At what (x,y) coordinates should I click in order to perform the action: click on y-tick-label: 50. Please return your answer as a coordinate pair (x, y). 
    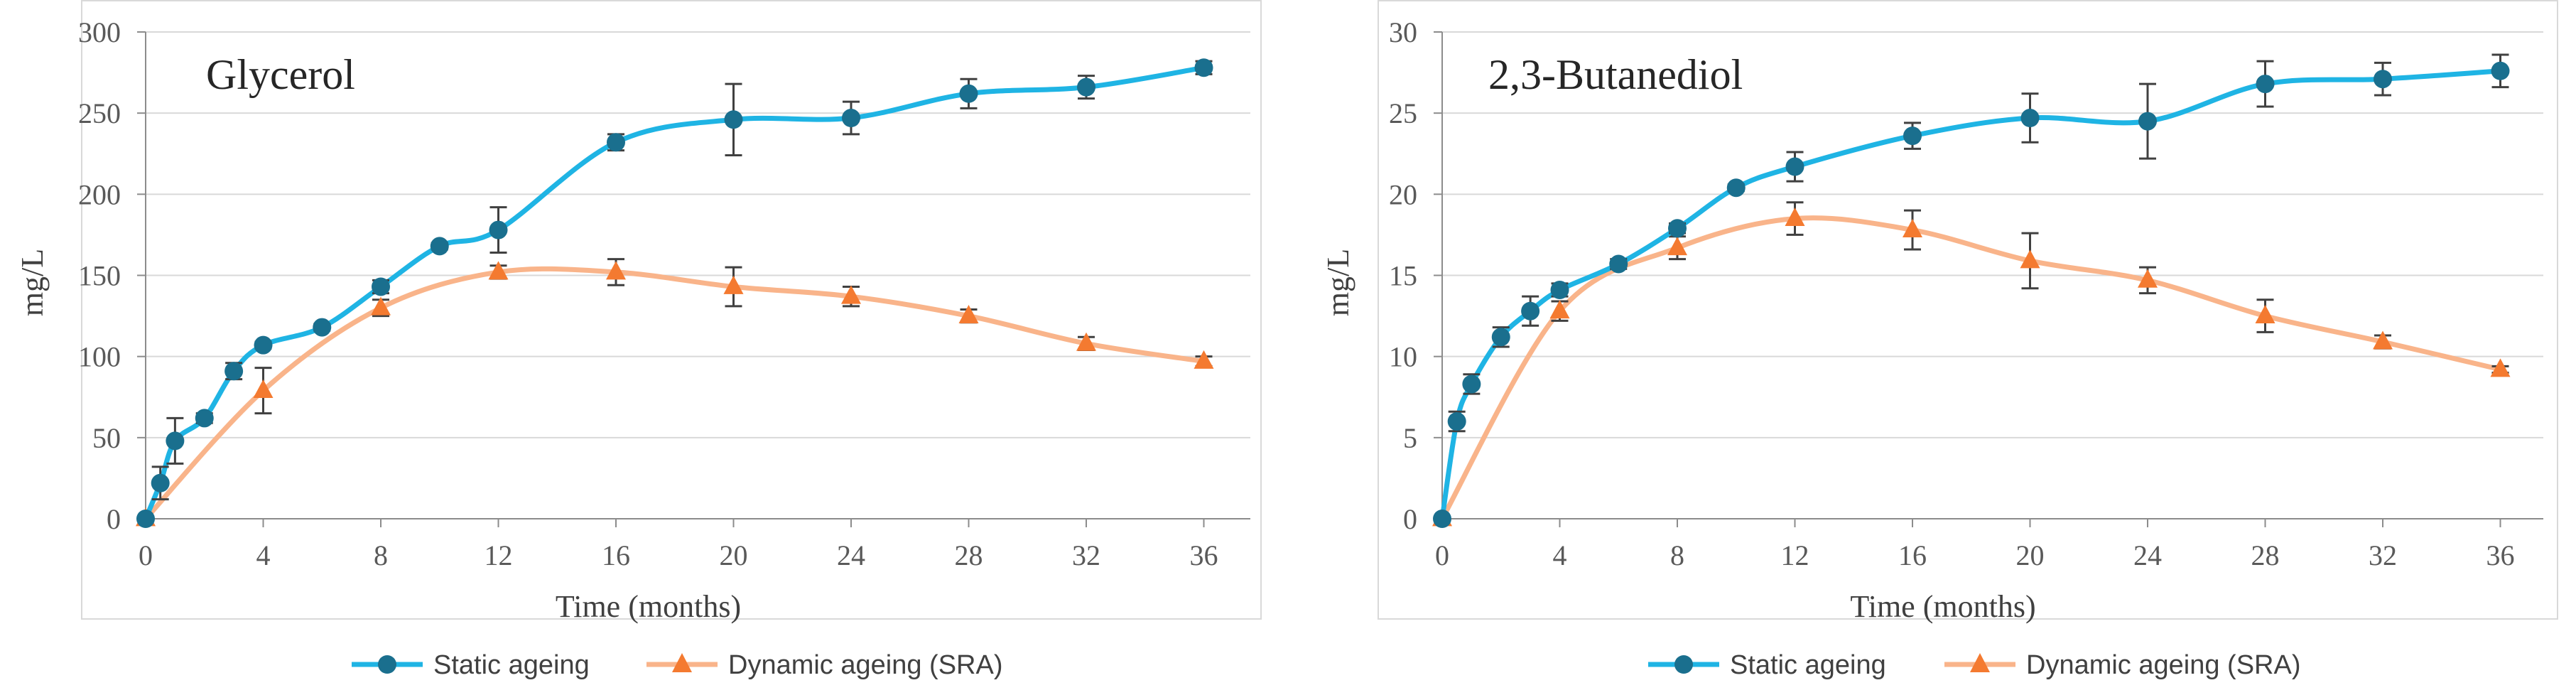
    Looking at the image, I should click on (106, 438).